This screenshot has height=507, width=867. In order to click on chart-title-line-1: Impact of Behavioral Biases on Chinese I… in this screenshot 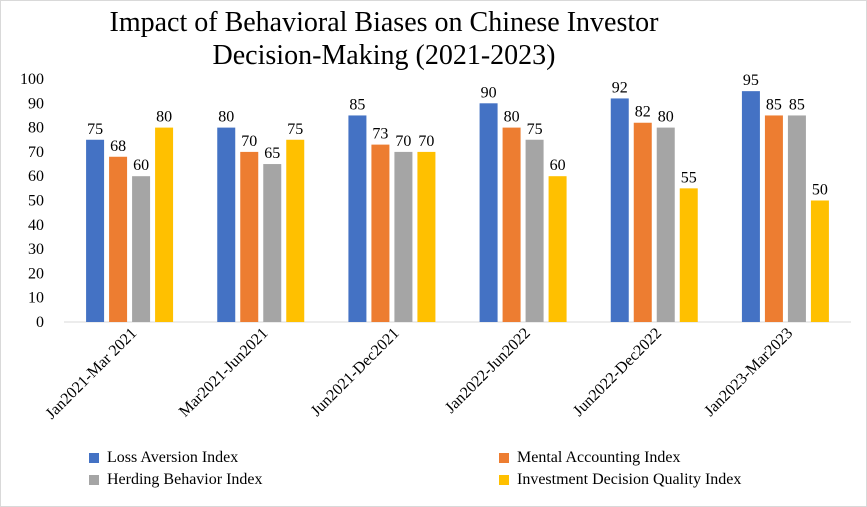, I will do `click(385, 22)`.